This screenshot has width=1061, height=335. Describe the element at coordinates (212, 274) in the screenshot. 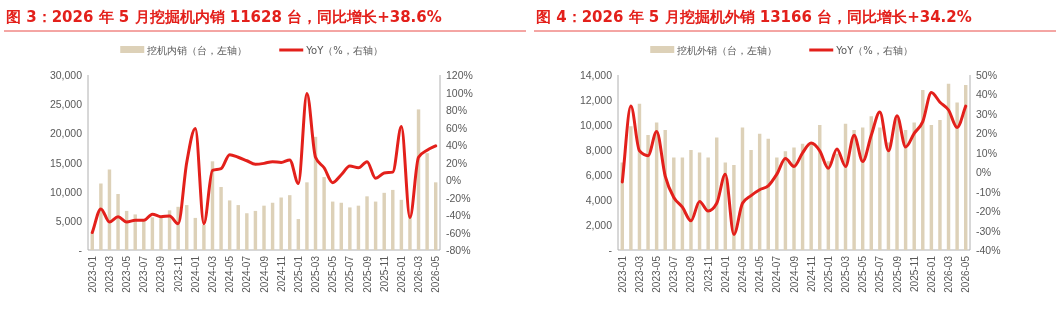

I see `x-tick-label: 2024-03` at that location.